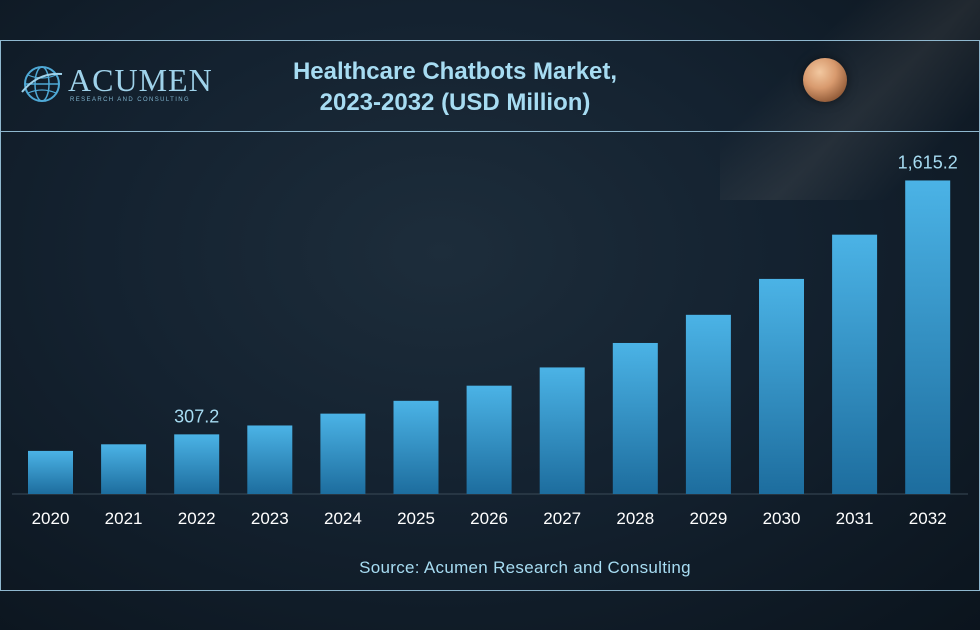 The image size is (980, 630). I want to click on x-tick-label: 2031, so click(855, 518).